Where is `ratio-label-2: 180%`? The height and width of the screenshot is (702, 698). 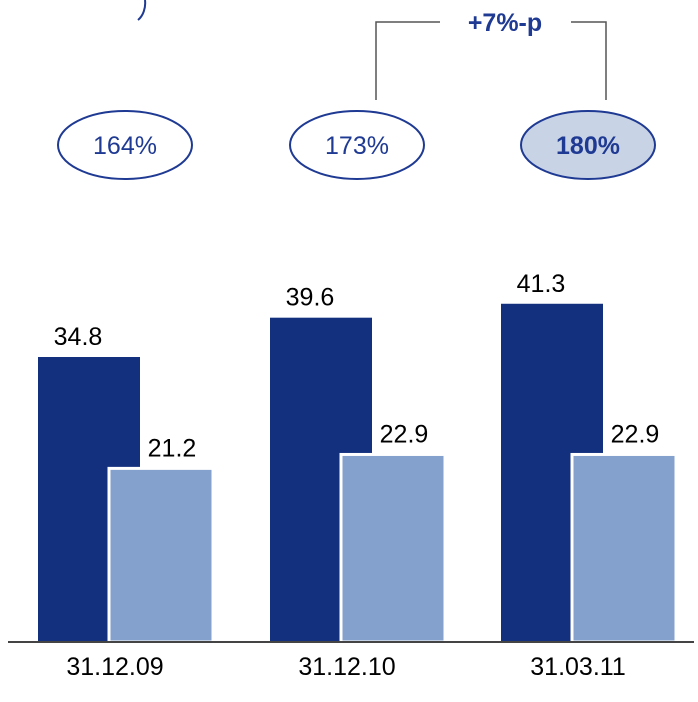 ratio-label-2: 180% is located at coordinates (588, 146).